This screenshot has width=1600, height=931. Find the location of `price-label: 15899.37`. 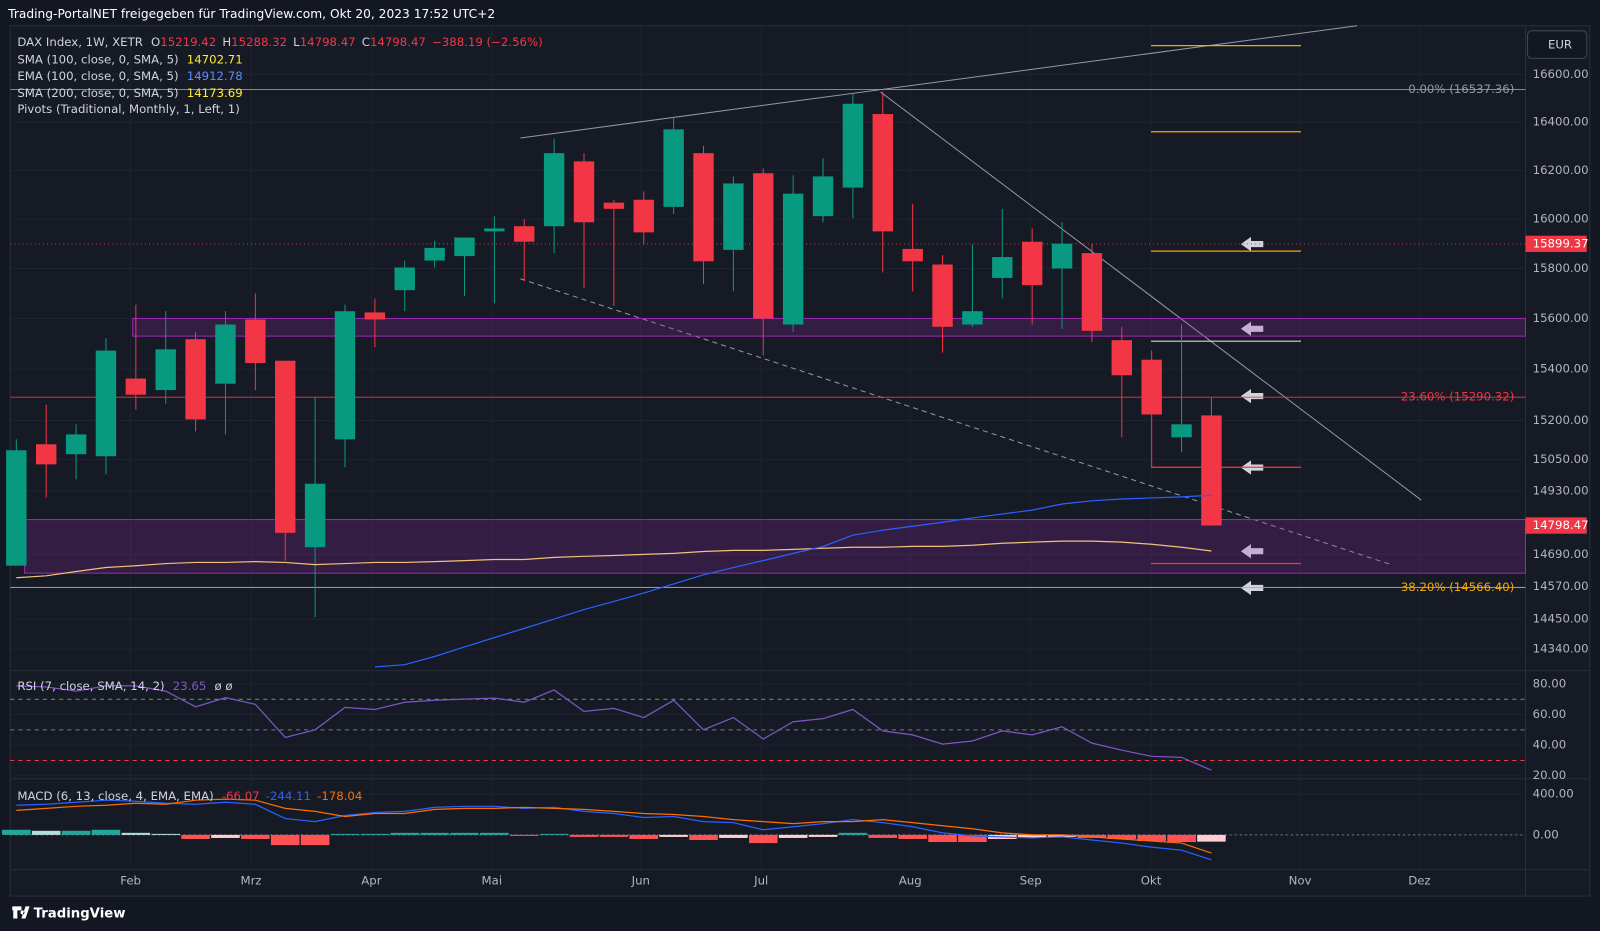

price-label: 15899.37 is located at coordinates (1561, 243).